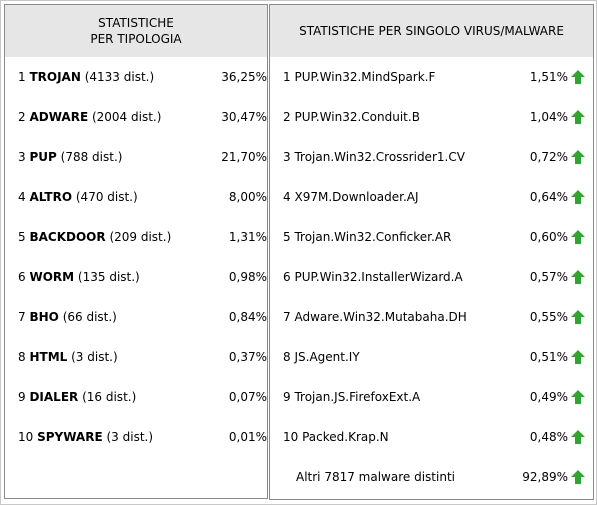 The height and width of the screenshot is (505, 597). What do you see at coordinates (357, 117) in the screenshot?
I see `malware-name: PUP.Win32.Conduit.B` at bounding box center [357, 117].